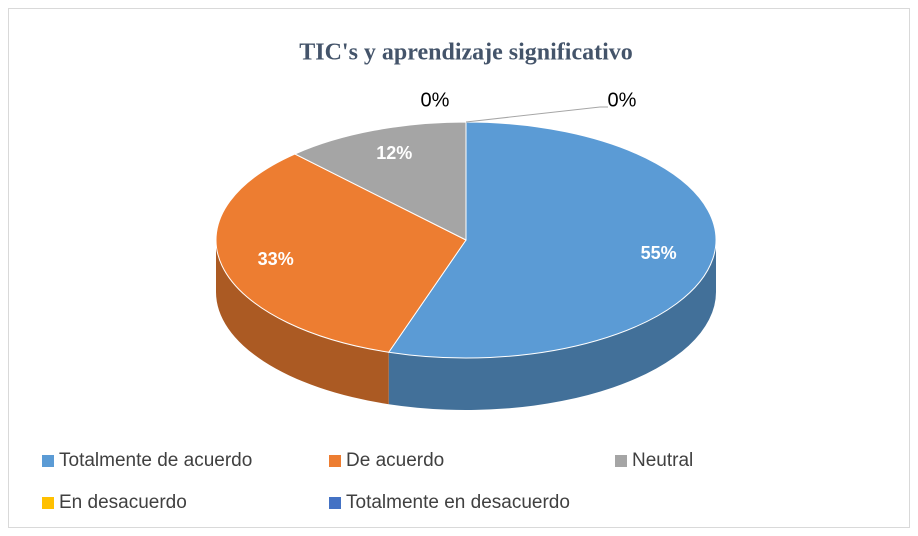  I want to click on data-label: 55%, so click(659, 253).